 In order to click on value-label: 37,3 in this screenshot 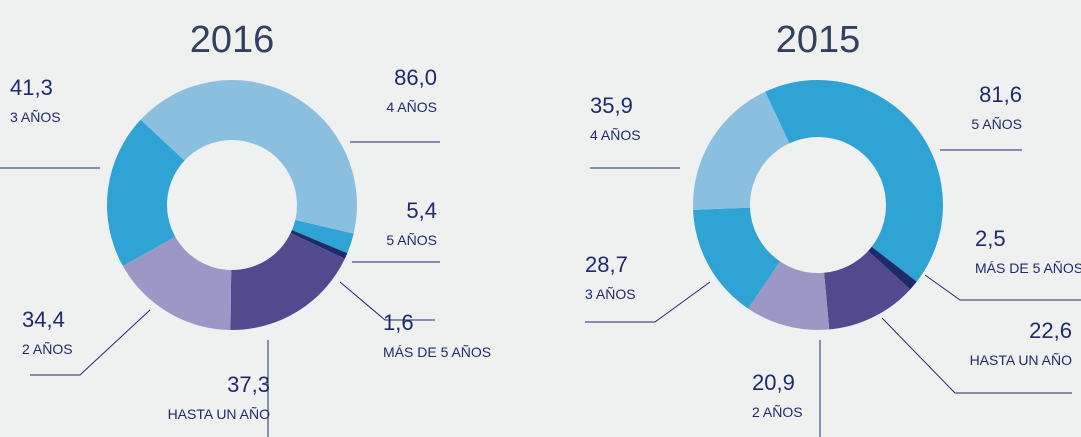, I will do `click(248, 384)`.